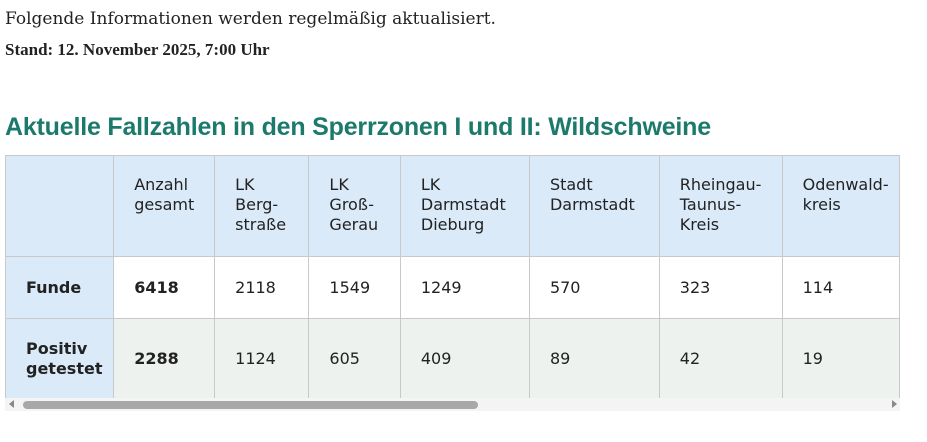 This screenshot has width=927, height=442. What do you see at coordinates (262, 358) in the screenshot?
I see `cell: 1124` at bounding box center [262, 358].